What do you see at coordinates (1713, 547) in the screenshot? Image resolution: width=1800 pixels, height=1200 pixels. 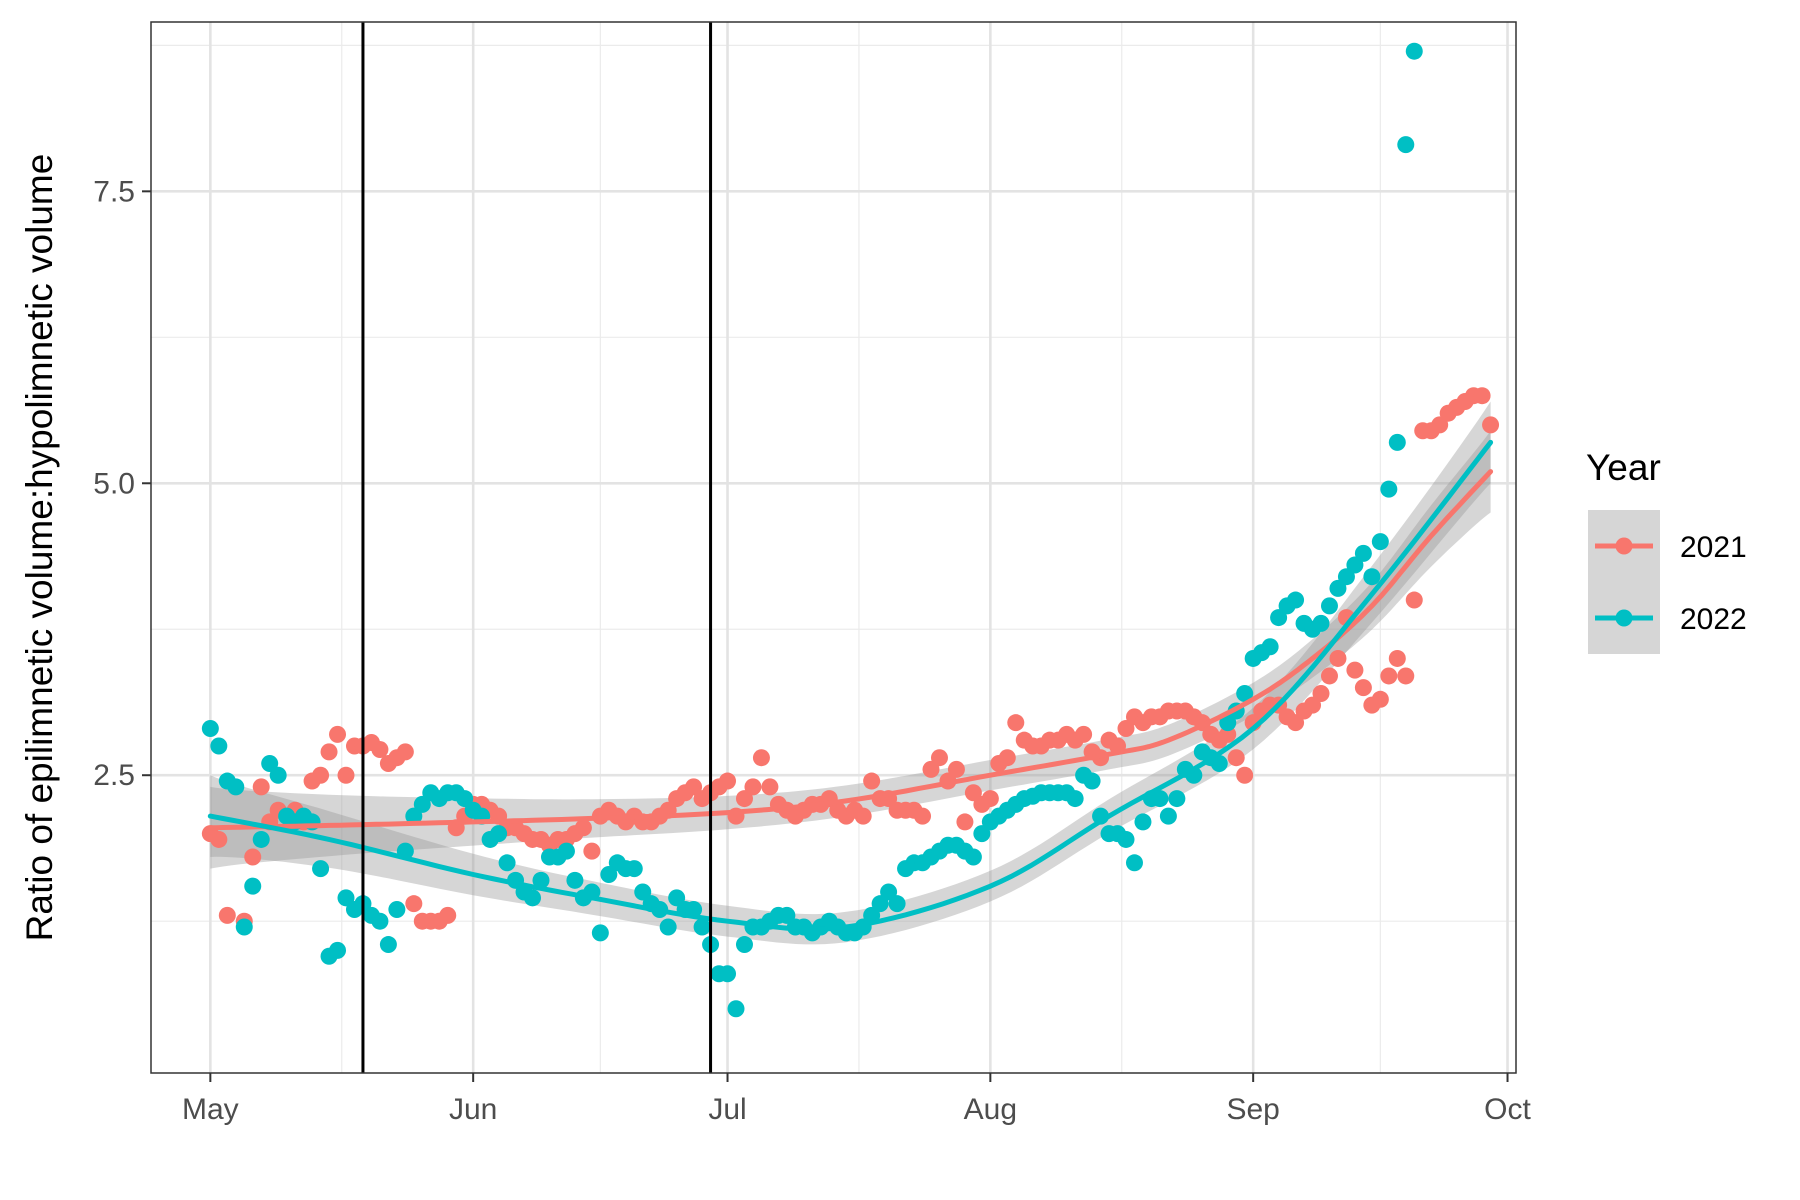 I see `legend-label-2021: 2021` at bounding box center [1713, 547].